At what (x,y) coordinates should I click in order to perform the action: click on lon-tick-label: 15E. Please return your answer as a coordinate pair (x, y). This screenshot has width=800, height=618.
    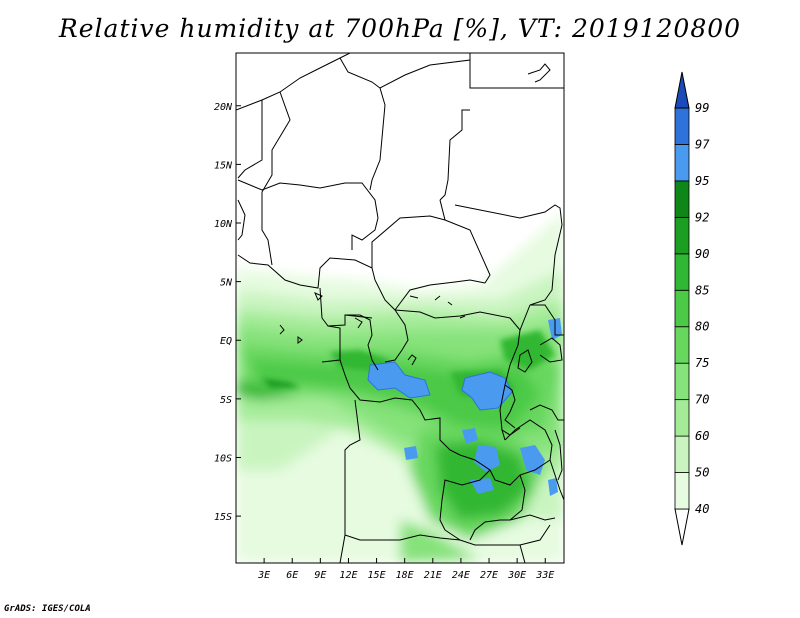
    Looking at the image, I should click on (377, 575).